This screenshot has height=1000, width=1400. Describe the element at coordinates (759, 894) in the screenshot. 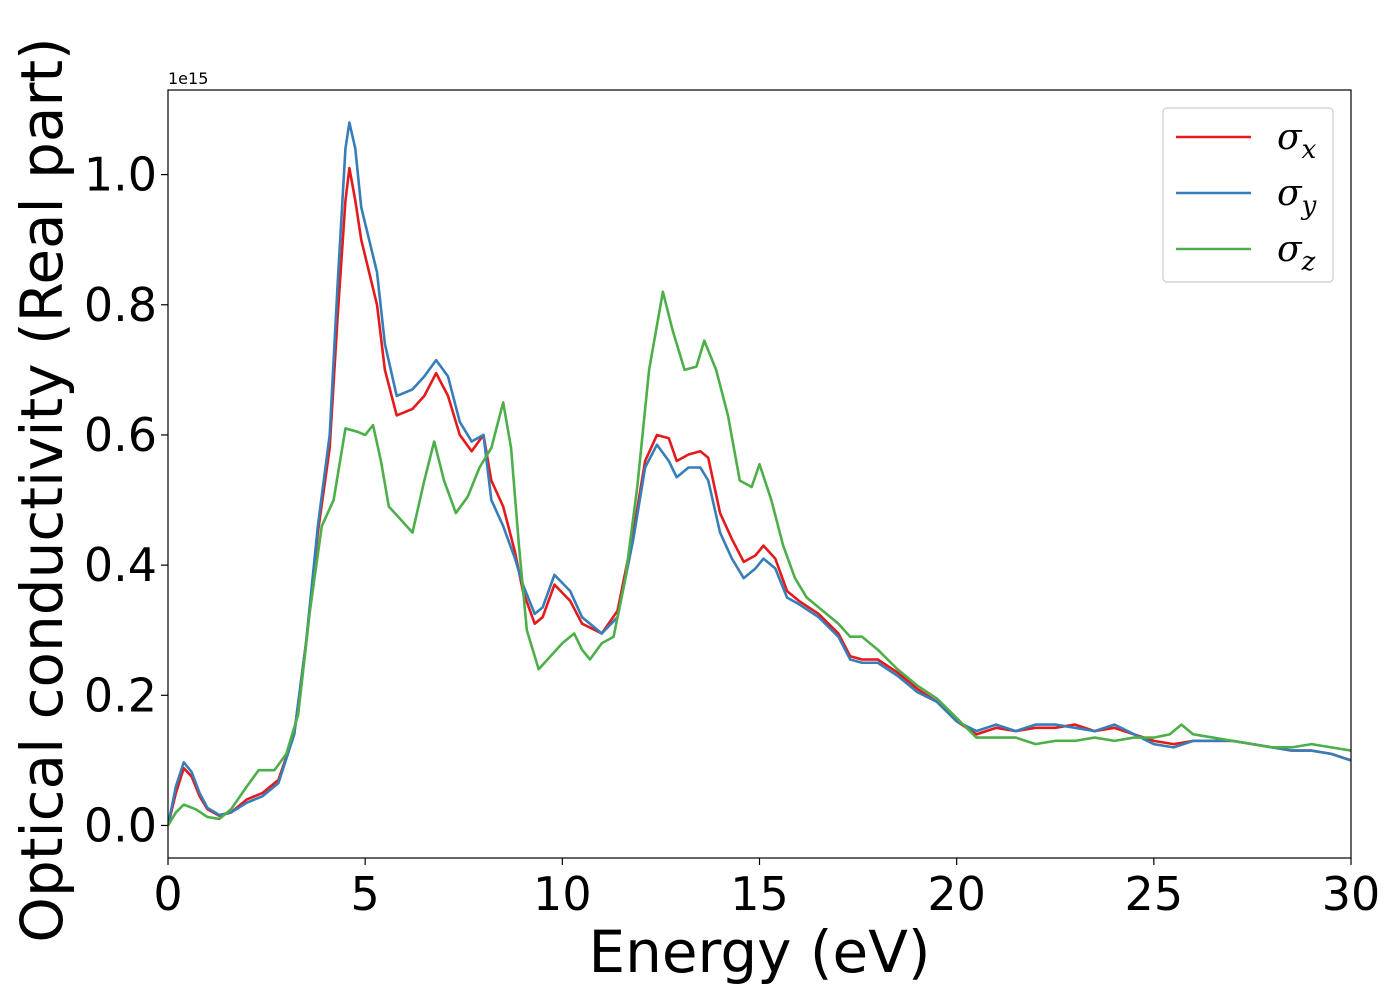

I see `x-tick-label: 15` at that location.